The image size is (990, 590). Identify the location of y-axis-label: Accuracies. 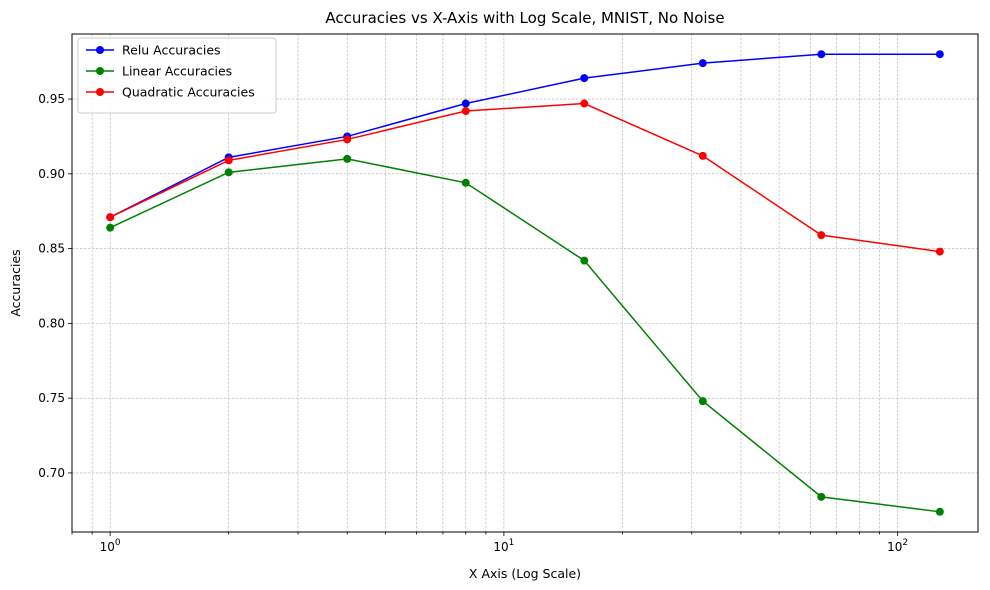
(15, 282).